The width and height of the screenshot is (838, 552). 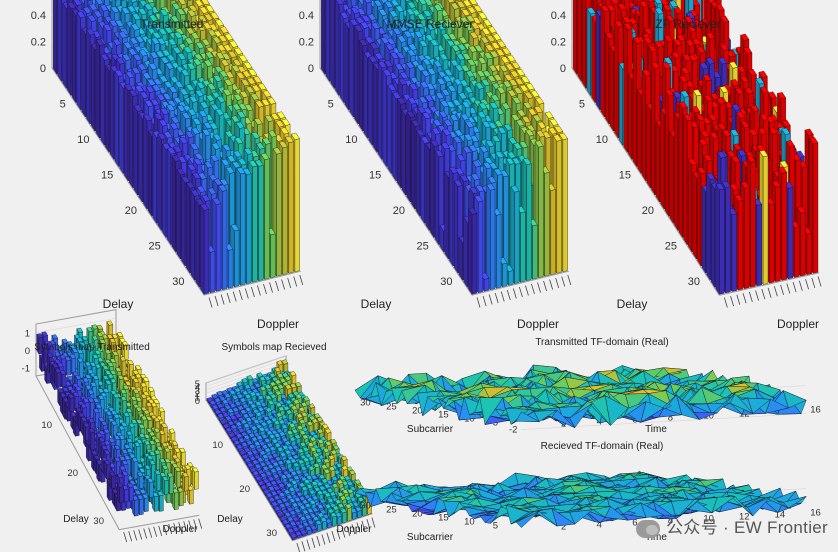 What do you see at coordinates (671, 247) in the screenshot?
I see `x-tick-label: 25` at bounding box center [671, 247].